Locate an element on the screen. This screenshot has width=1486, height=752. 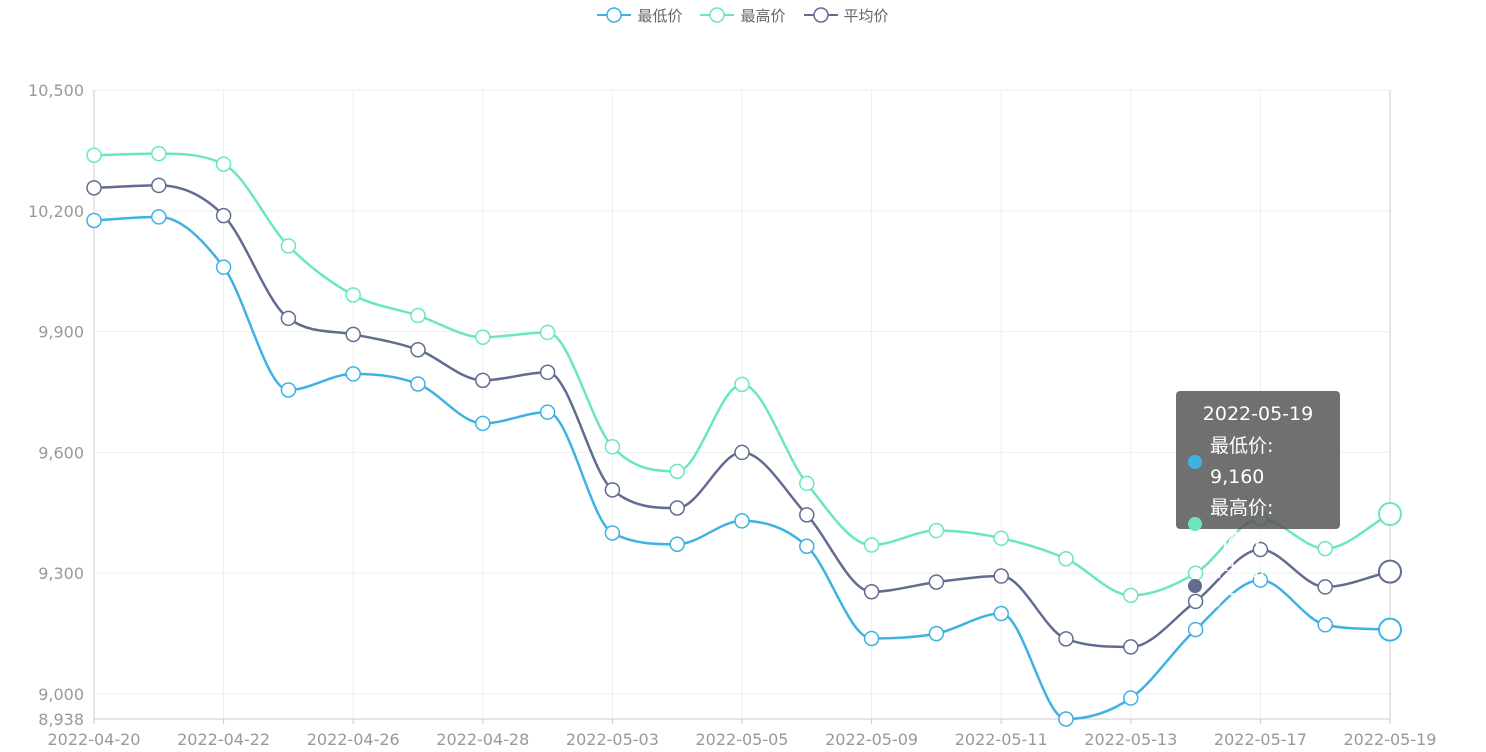
x-tick-label: 2022-05-11 is located at coordinates (1001, 739).